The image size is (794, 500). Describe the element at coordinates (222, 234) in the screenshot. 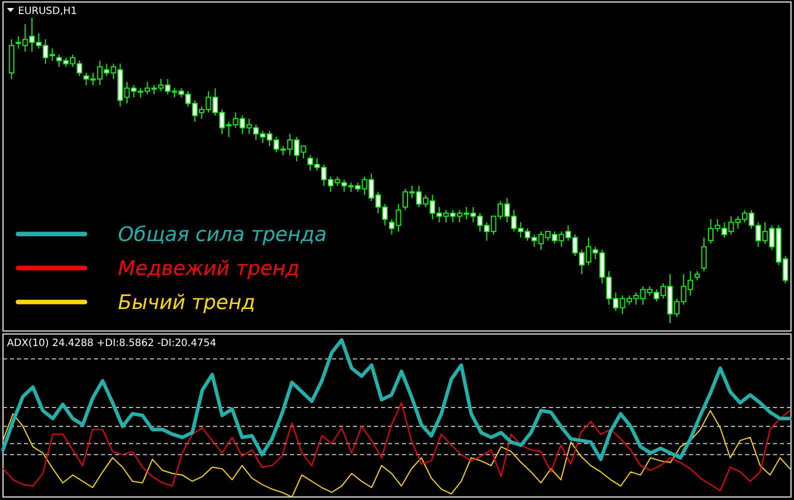

I see `legend-label: Общая сила тренда` at that location.